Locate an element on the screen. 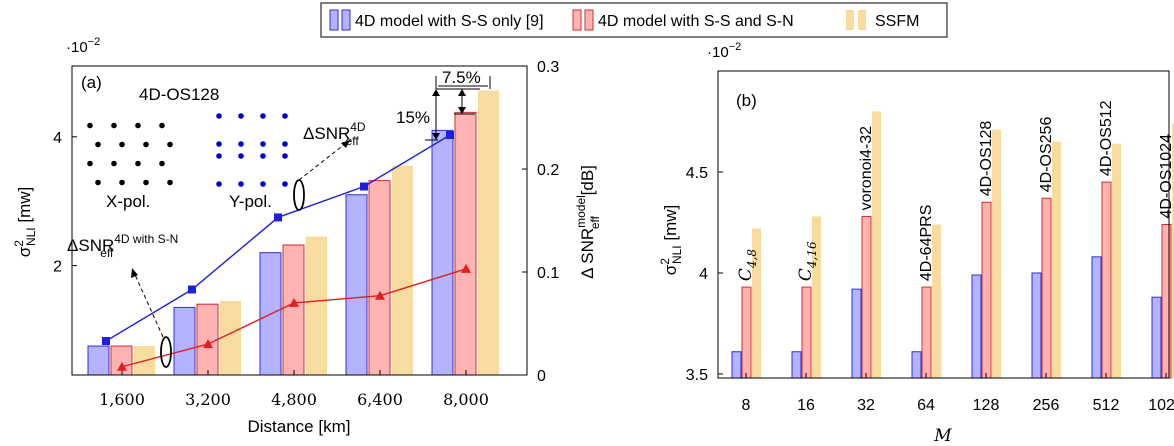  chart-a-y2tick-label: 0 is located at coordinates (541, 376).